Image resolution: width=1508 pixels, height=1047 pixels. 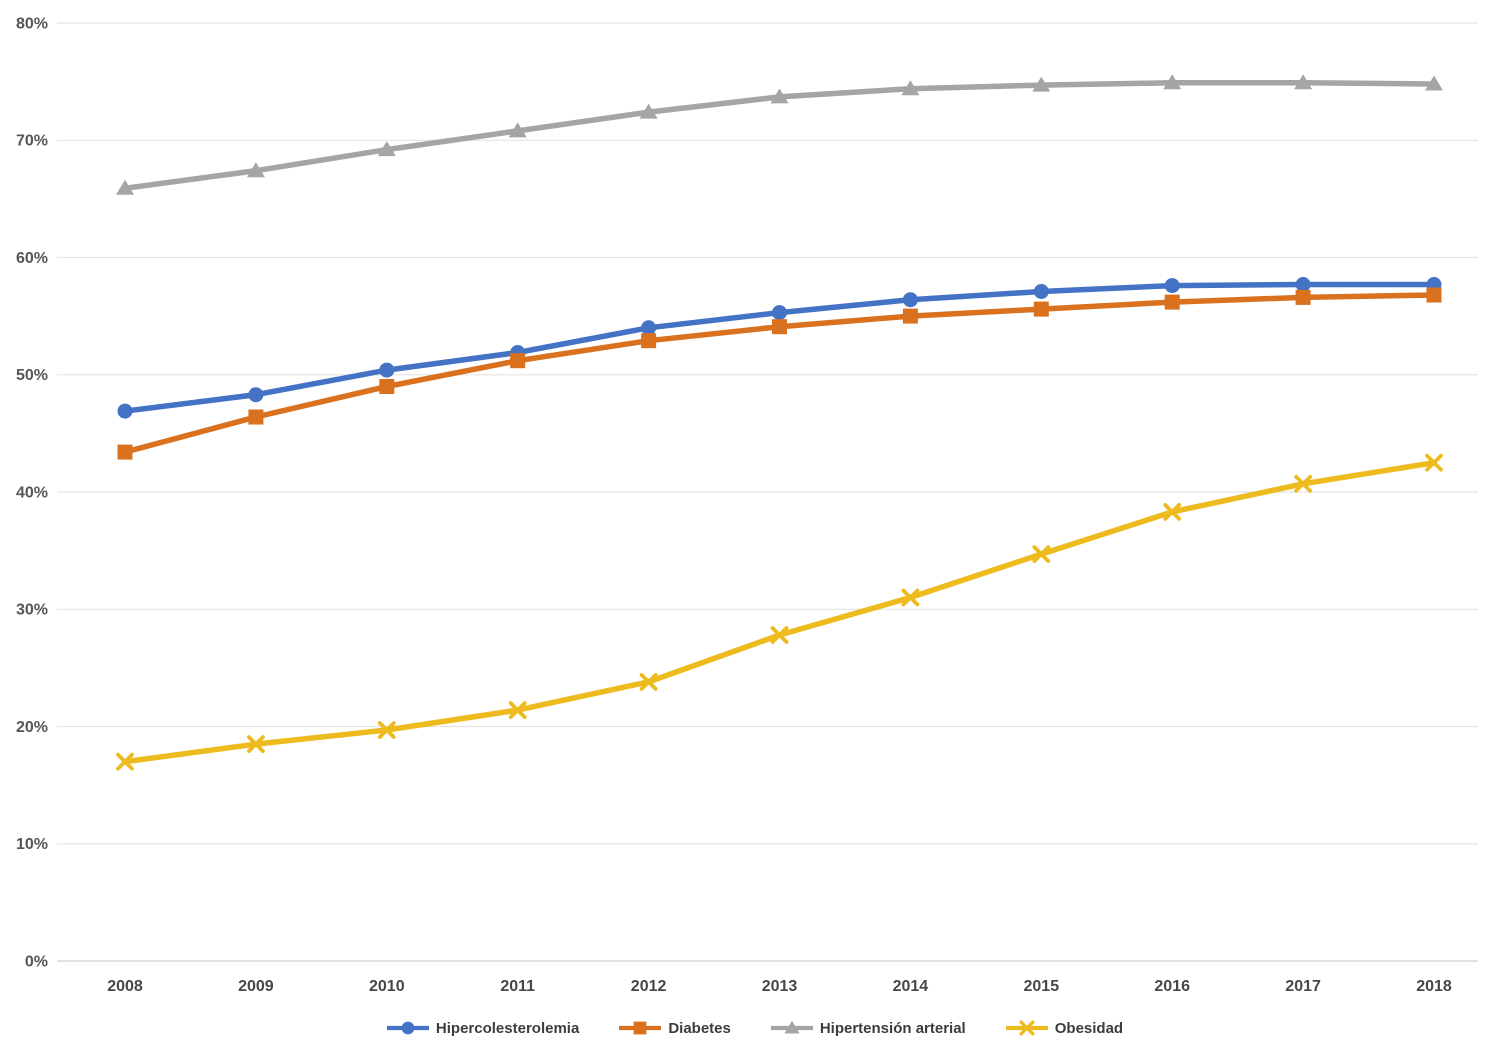 What do you see at coordinates (255, 170) in the screenshot?
I see `marker-hipertension-arterial-2009` at bounding box center [255, 170].